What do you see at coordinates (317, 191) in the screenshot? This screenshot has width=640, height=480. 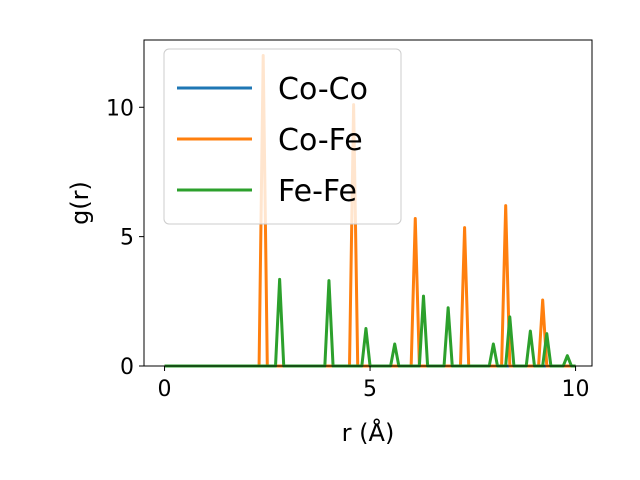 I see `legend-label-fe-fe: Fe-Fe` at bounding box center [317, 191].